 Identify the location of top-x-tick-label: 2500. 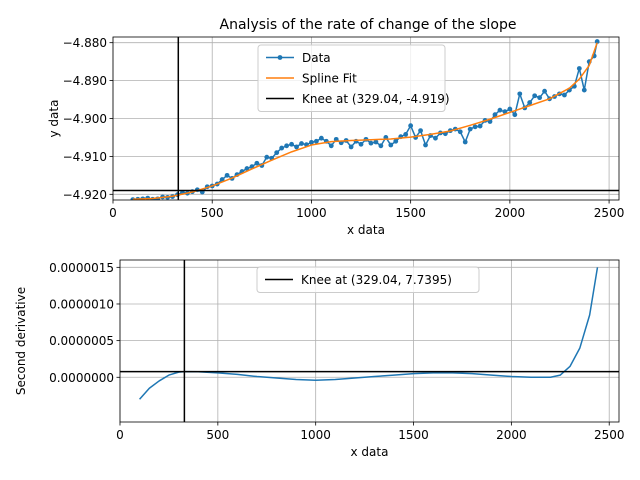
(609, 213).